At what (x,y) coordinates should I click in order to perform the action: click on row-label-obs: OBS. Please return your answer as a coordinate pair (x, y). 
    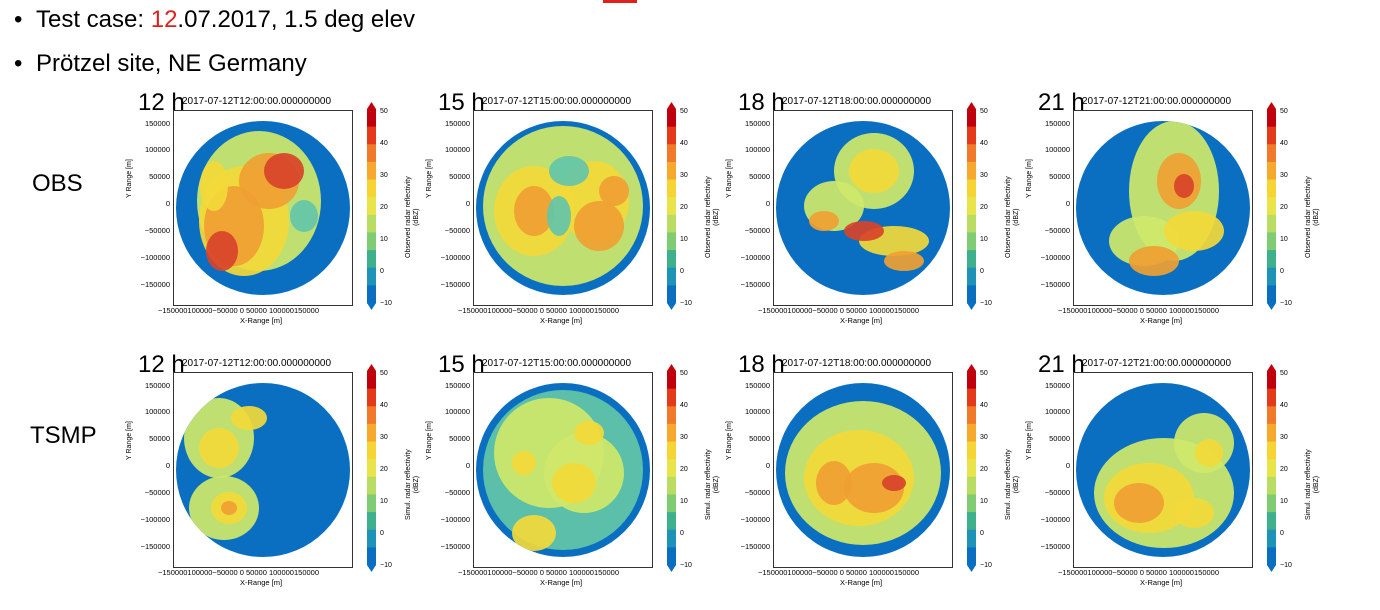
    Looking at the image, I should click on (57, 183).